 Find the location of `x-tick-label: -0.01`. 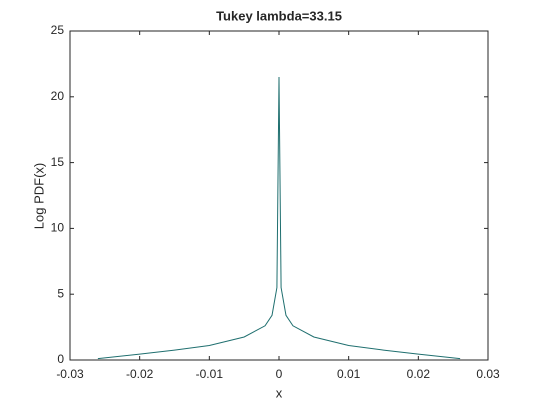

x-tick-label: -0.01 is located at coordinates (210, 374).